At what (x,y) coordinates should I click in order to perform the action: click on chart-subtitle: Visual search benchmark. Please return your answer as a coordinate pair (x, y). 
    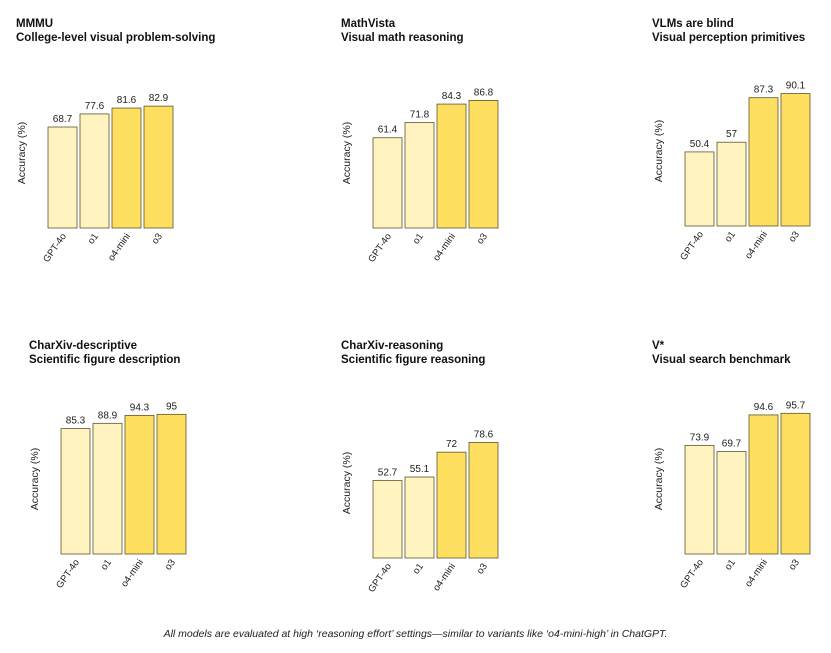
    Looking at the image, I should click on (721, 360).